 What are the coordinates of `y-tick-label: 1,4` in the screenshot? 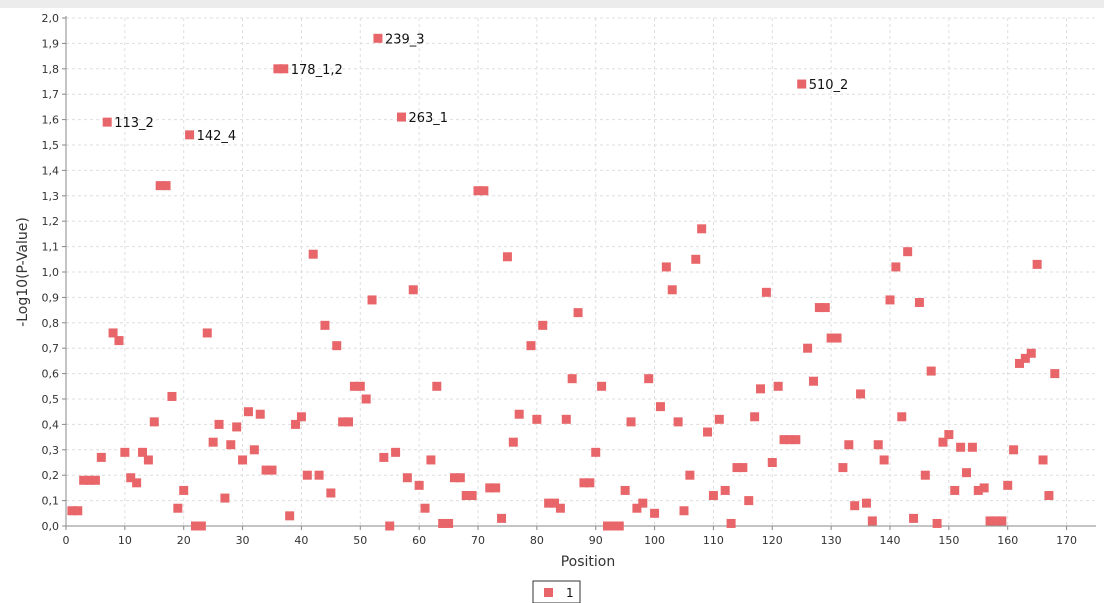 It's located at (51, 170).